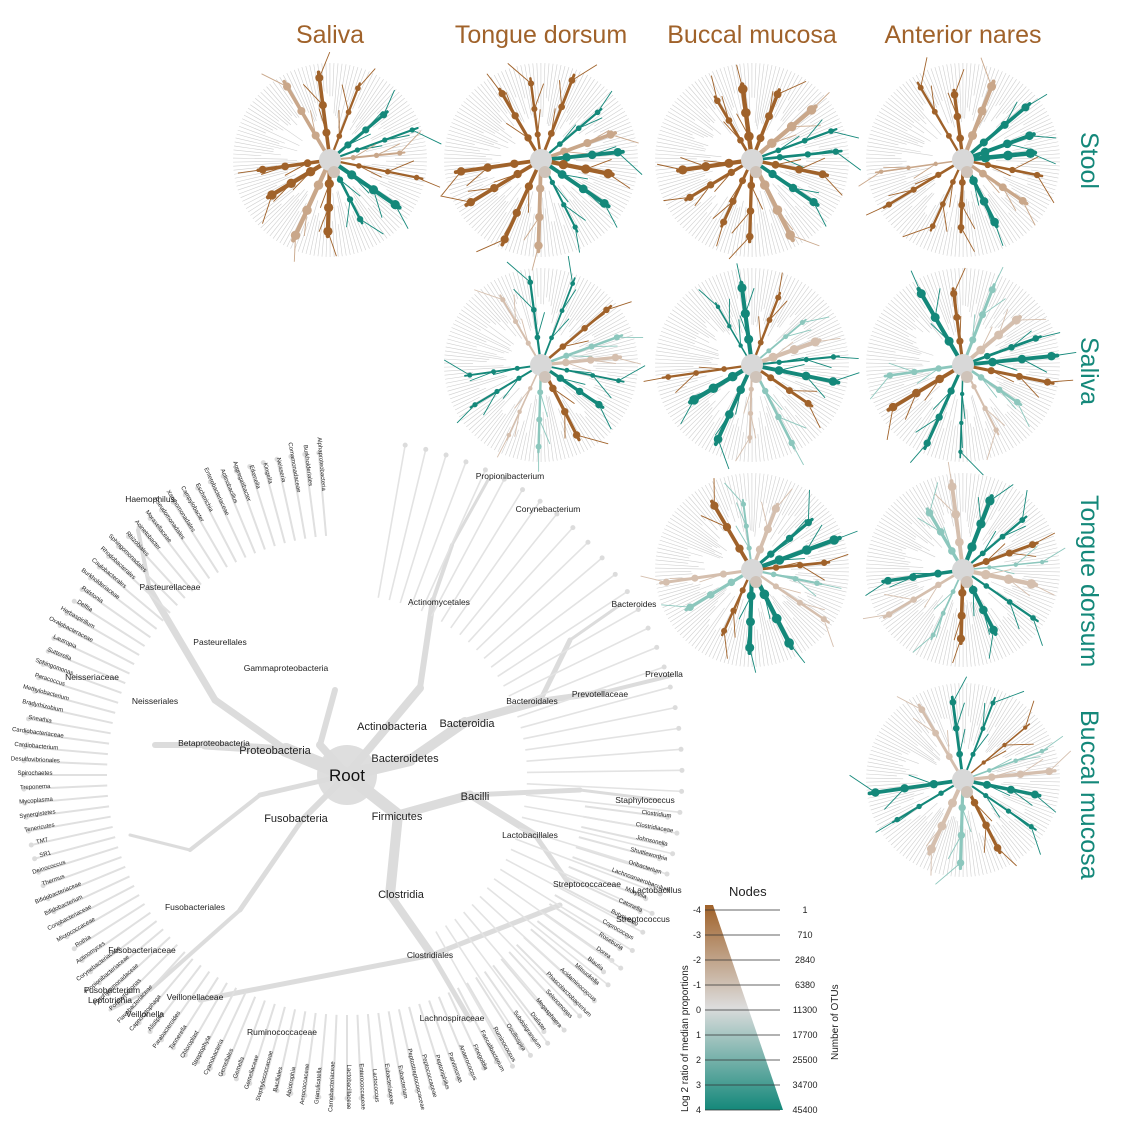 The image size is (1125, 1125). Describe the element at coordinates (548, 509) in the screenshot. I see `major-taxon-label: Corynebacterium` at that location.